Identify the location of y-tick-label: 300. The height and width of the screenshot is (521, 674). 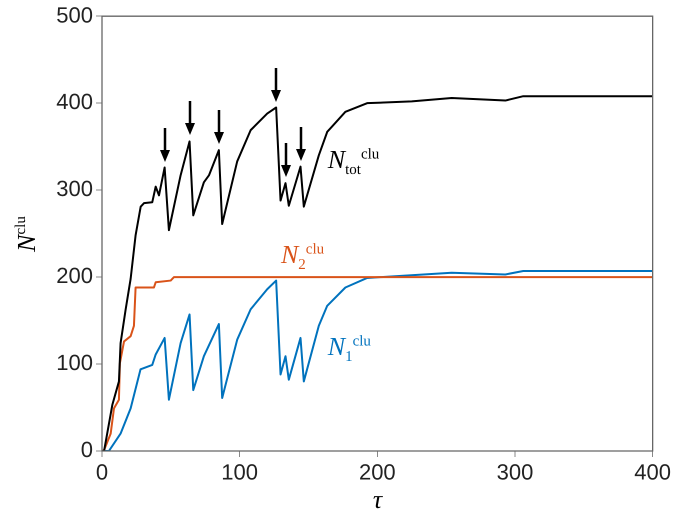
(74, 189).